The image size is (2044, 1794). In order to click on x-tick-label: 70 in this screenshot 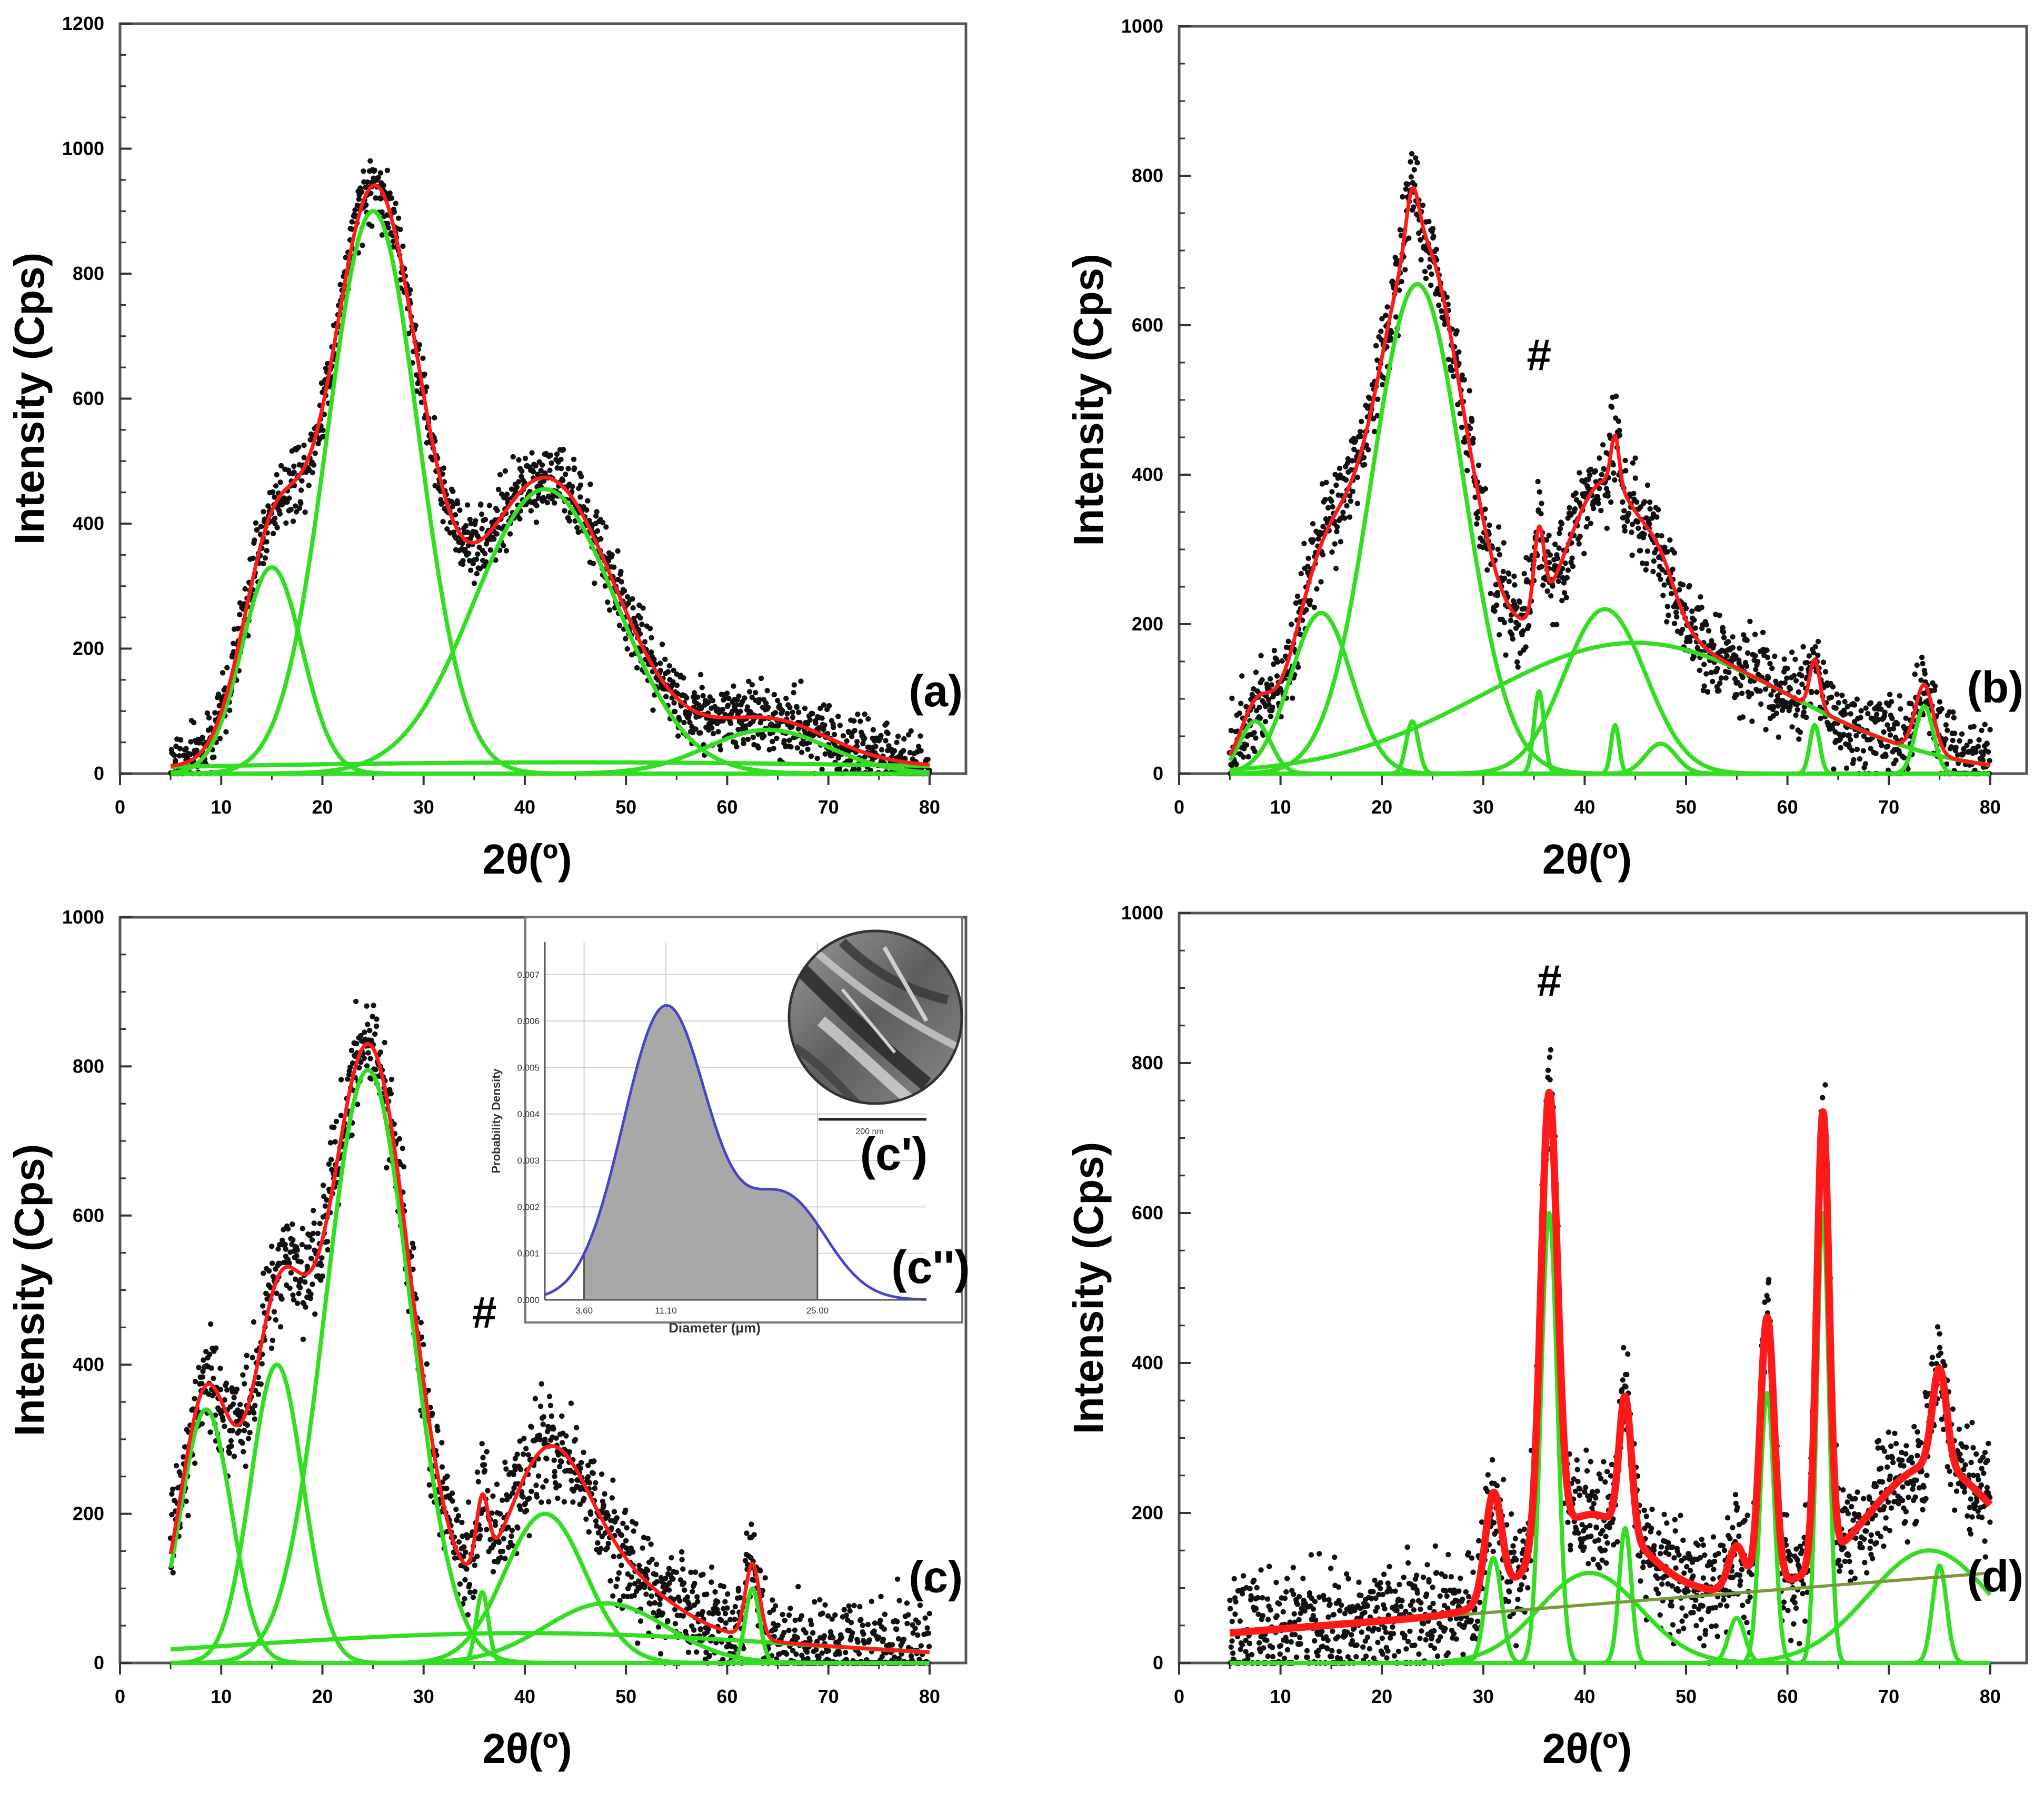, I will do `click(1888, 1696)`.